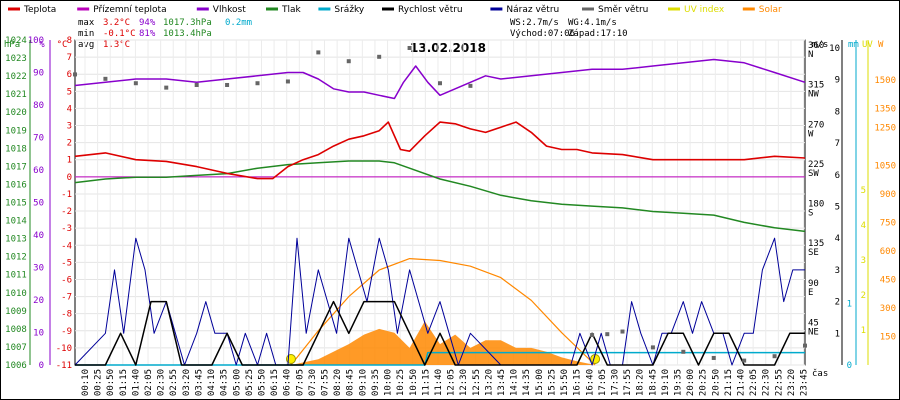  I want to click on stat-min-hum: 81%, so click(147, 34).